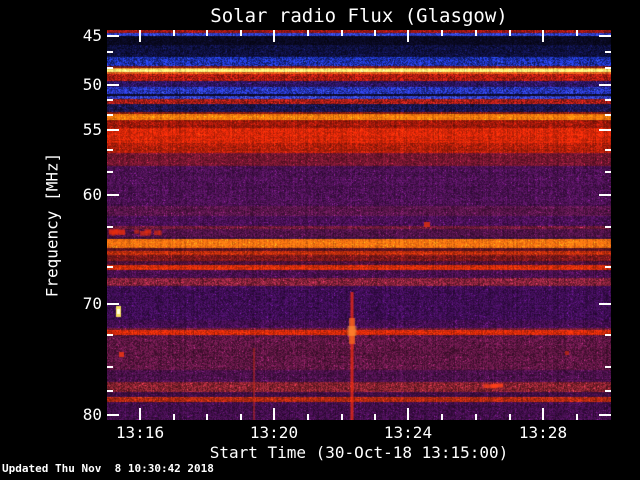 Image resolution: width=640 pixels, height=480 pixels. I want to click on x-tick-label: 13:20, so click(274, 432).